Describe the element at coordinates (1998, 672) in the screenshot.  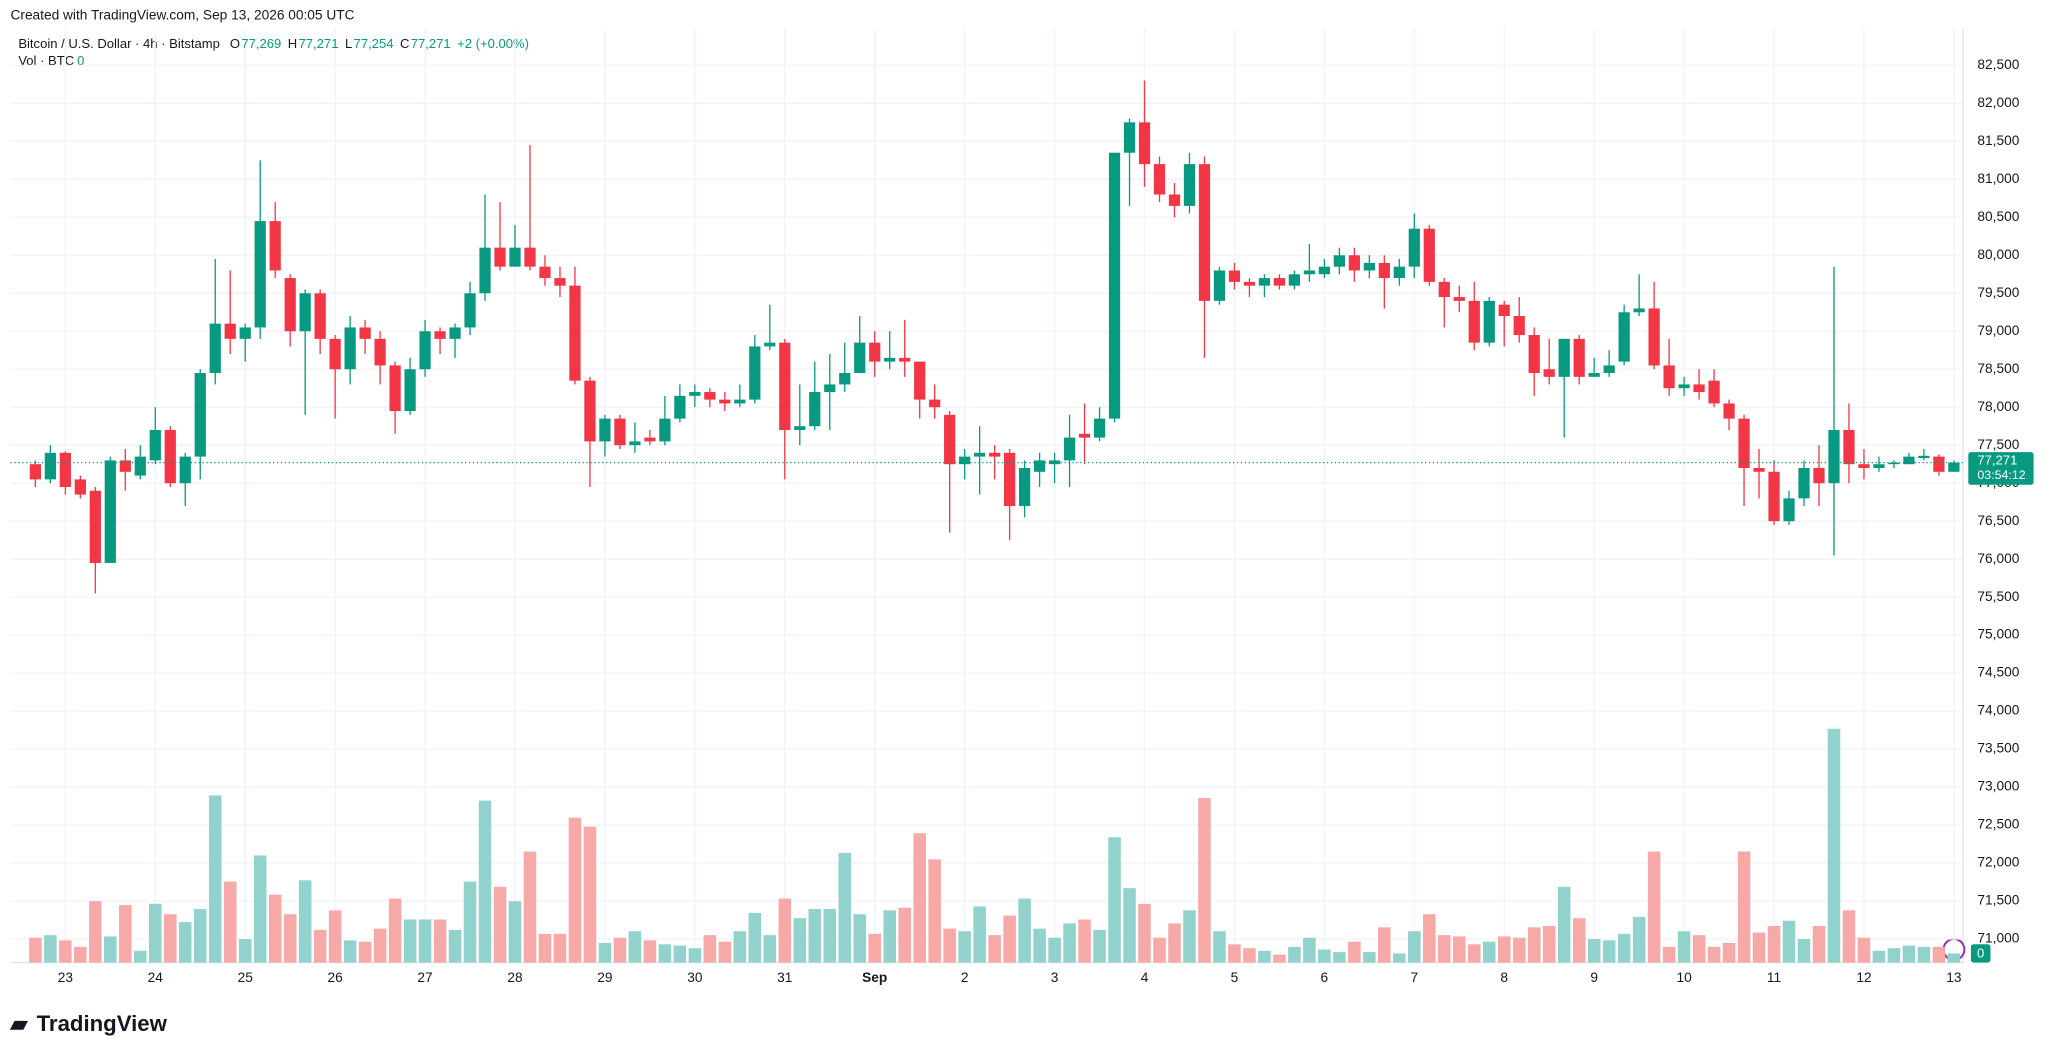
I see `y-tick-label: 74,500` at that location.